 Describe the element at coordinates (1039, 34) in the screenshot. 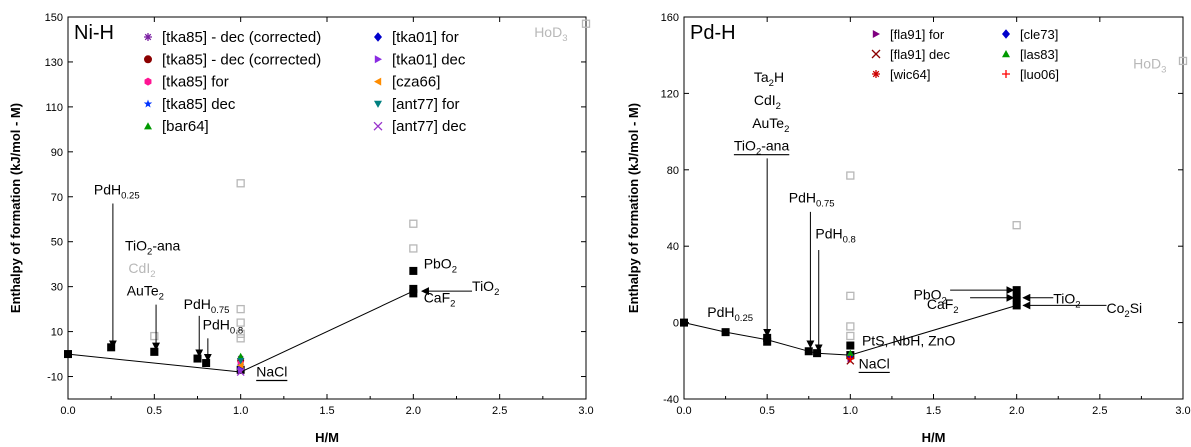

I see `legend-label: [cle73]` at that location.